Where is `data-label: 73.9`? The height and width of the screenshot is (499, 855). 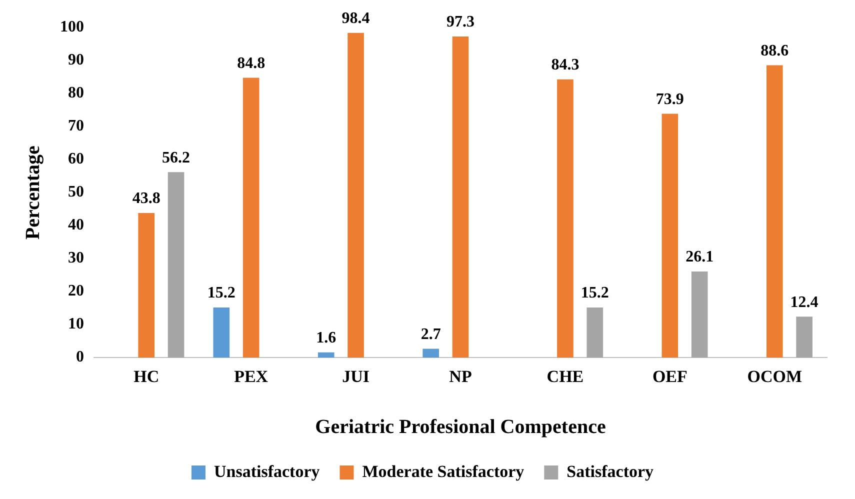
data-label: 73.9 is located at coordinates (670, 99).